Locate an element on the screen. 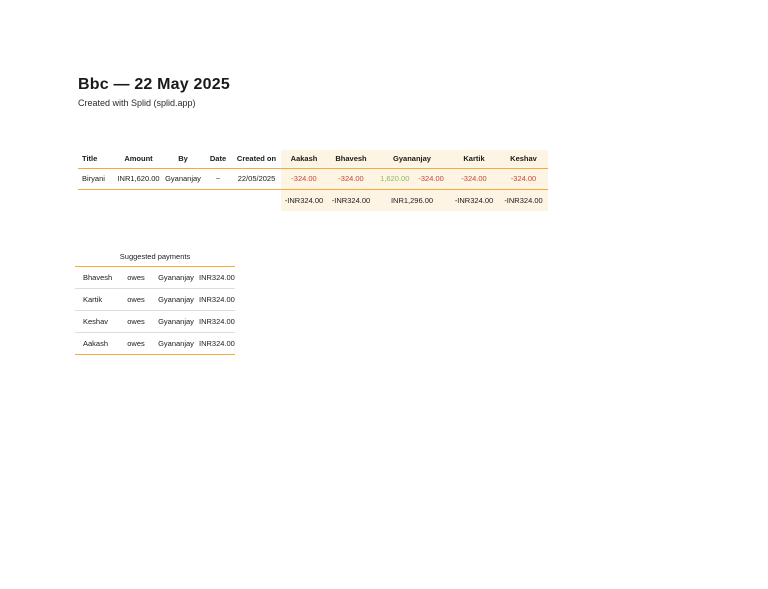 Image resolution: width=768 pixels, height=589 pixels. suggested-payment-row: Bhavesh owes Gyananjay INR324.00 is located at coordinates (155, 278).